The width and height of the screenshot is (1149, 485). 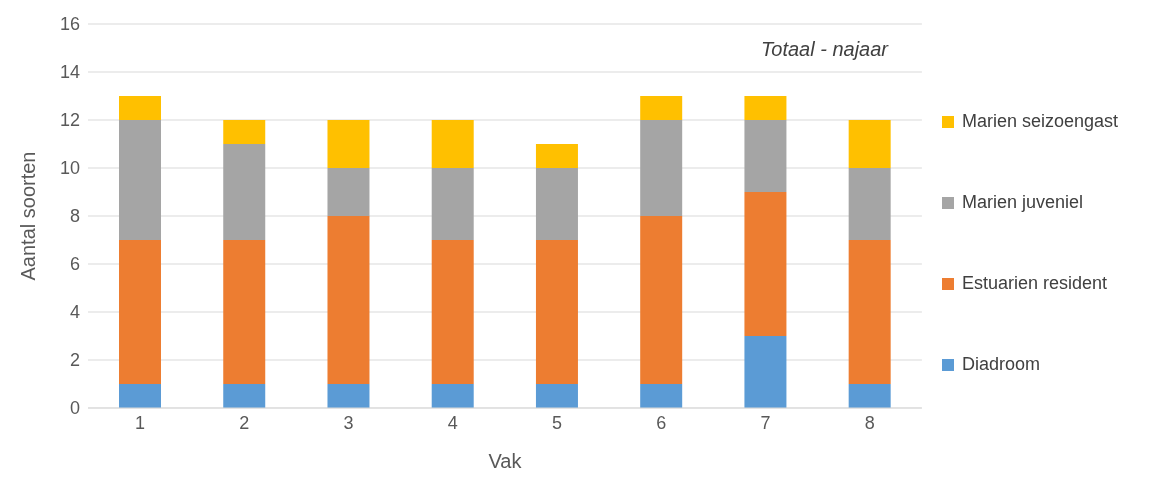 I want to click on y-tick-label: 10, so click(x=69, y=168).